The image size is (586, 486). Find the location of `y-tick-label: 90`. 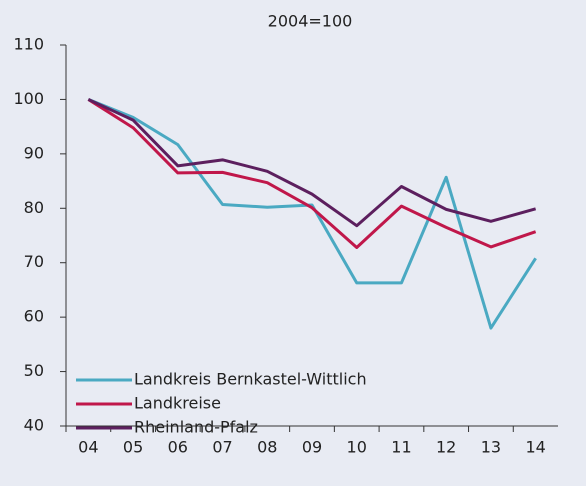

y-tick-label: 90 is located at coordinates (34, 152).